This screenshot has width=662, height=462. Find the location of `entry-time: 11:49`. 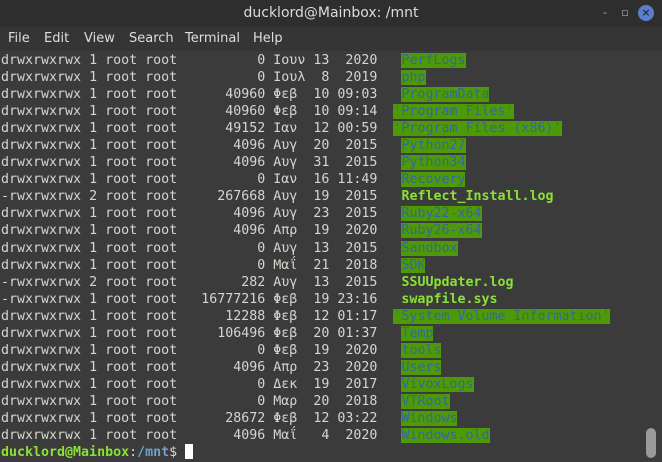

entry-time: 11:49 is located at coordinates (357, 180).